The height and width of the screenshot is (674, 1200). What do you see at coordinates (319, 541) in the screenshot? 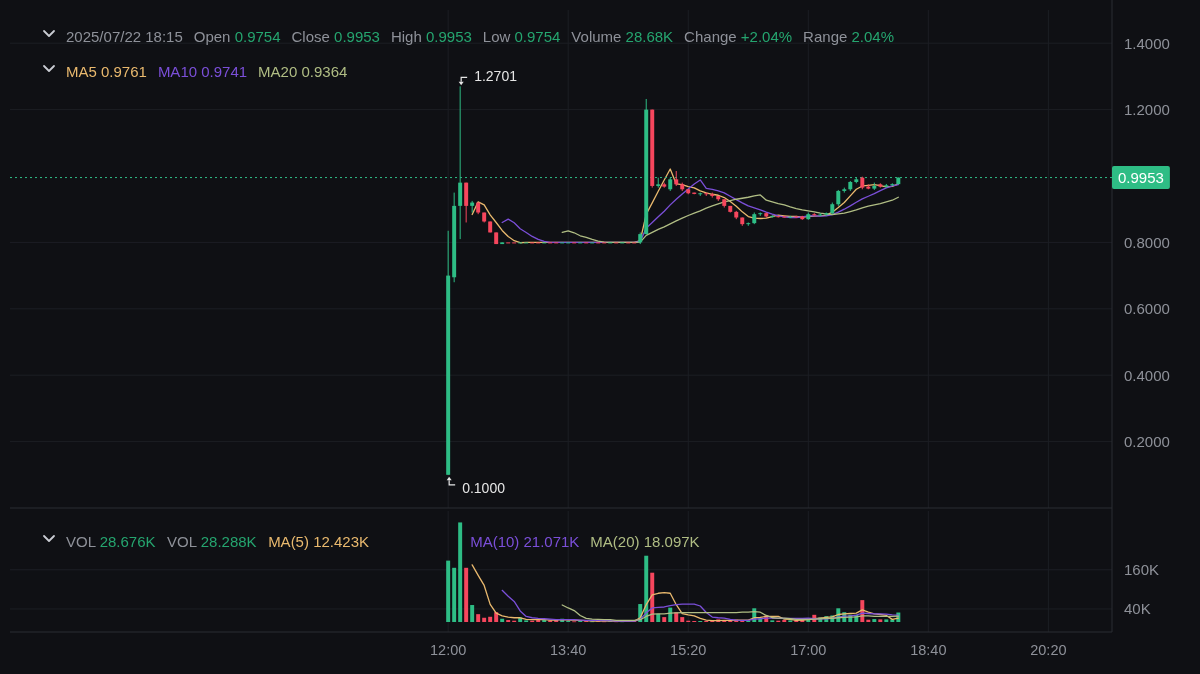
I see `text: MA(5) 12.423K` at bounding box center [319, 541].